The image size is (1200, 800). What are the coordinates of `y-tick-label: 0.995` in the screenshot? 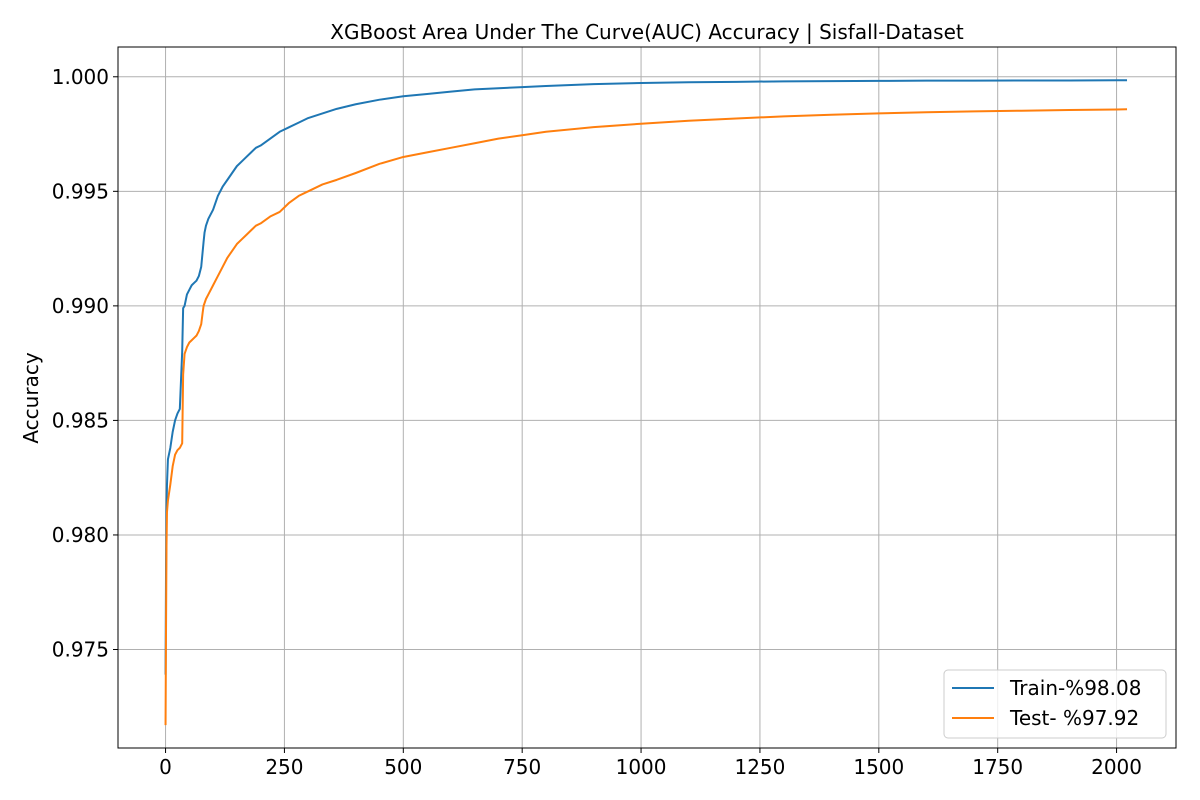 It's located at (80, 191).